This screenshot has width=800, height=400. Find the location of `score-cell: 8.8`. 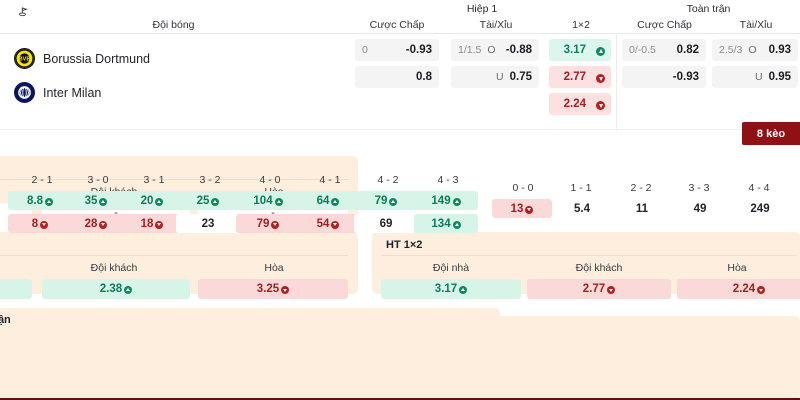

score-cell: 8.8 is located at coordinates (40, 200).